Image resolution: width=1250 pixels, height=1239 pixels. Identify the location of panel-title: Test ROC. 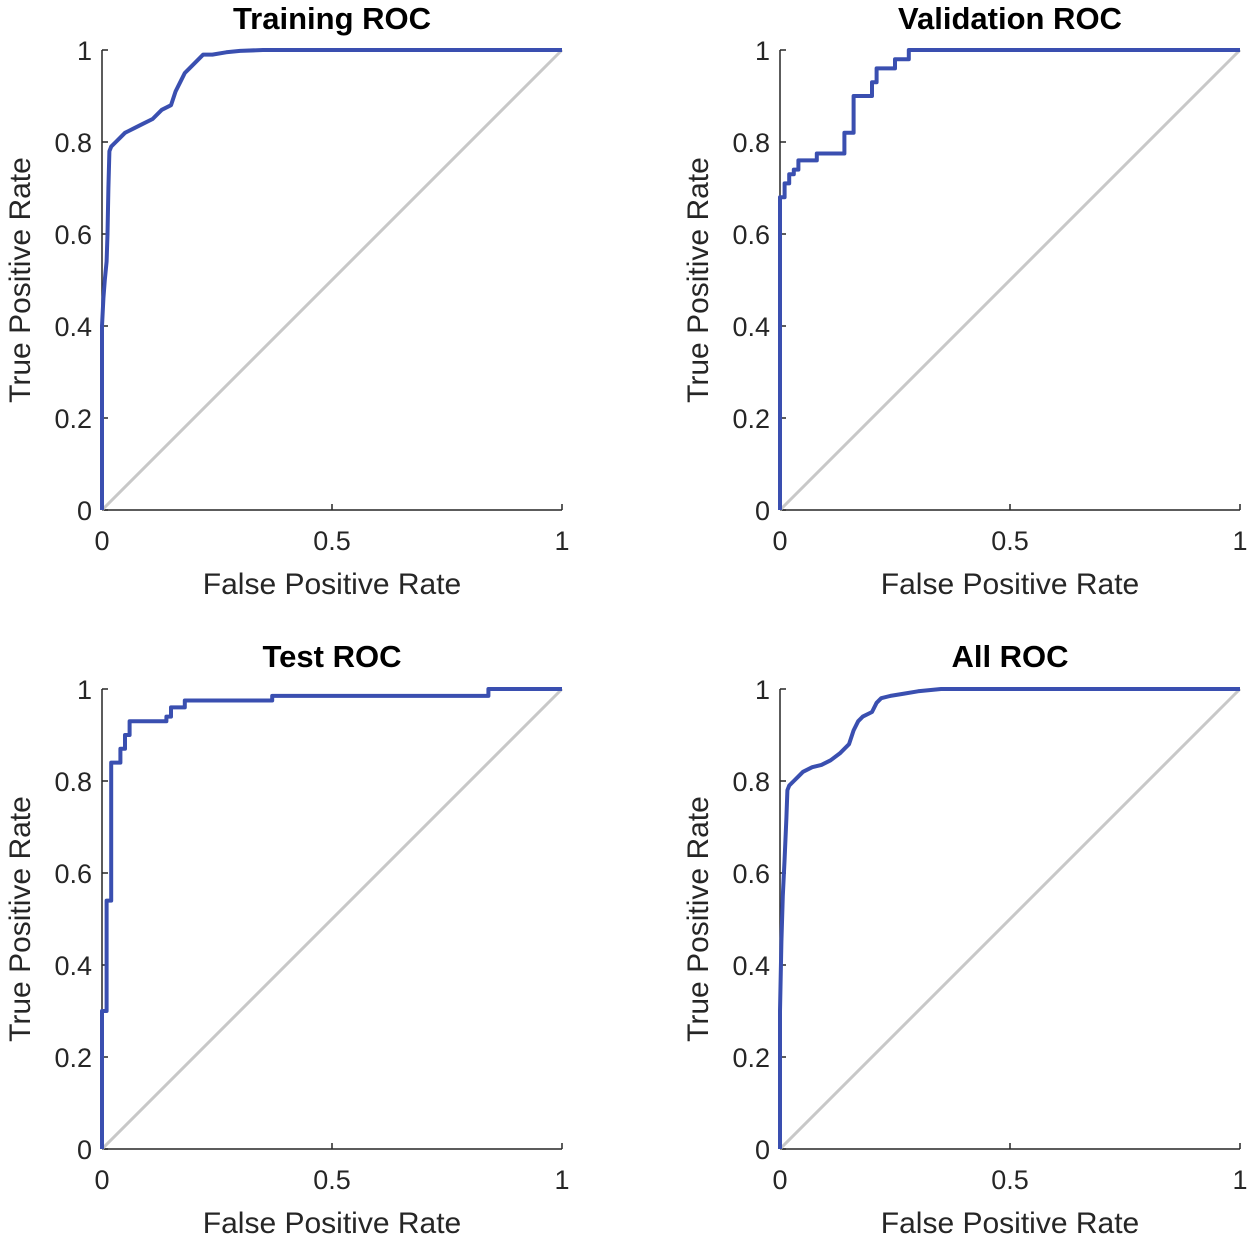
(332, 656).